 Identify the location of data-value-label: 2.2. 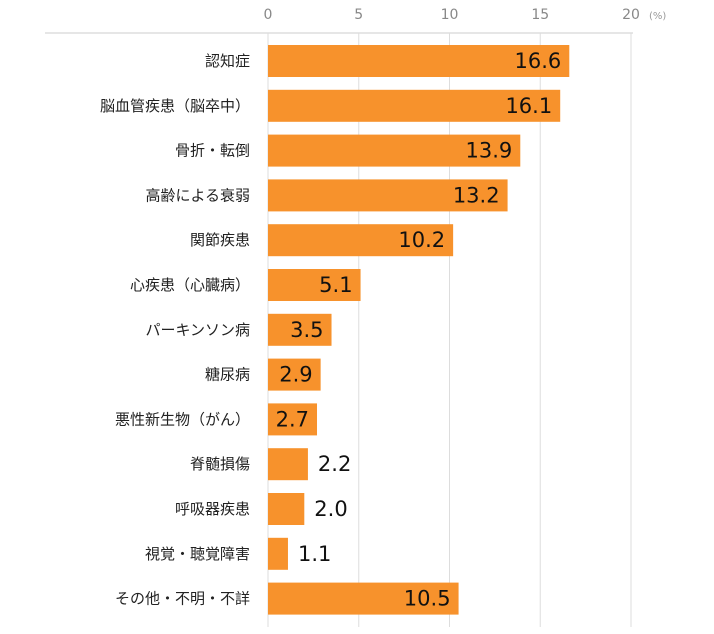
(334, 464).